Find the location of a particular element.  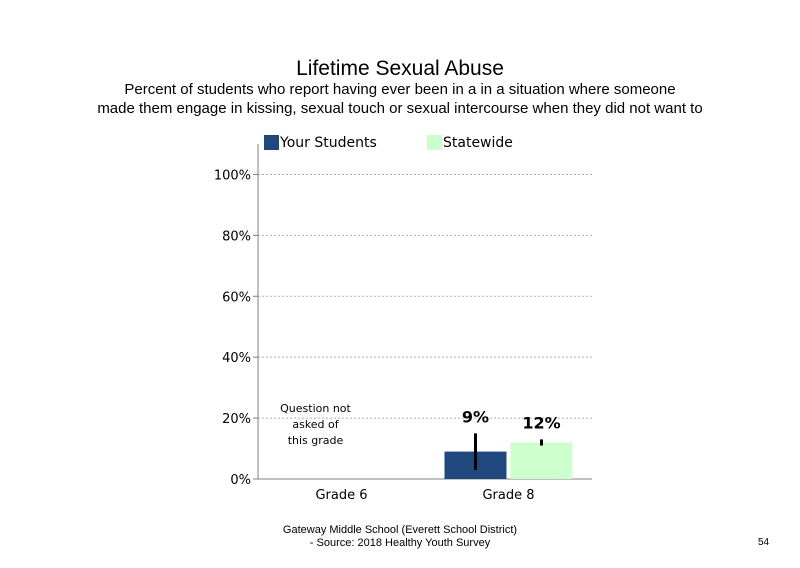

y-tick-label: 100% is located at coordinates (232, 175).